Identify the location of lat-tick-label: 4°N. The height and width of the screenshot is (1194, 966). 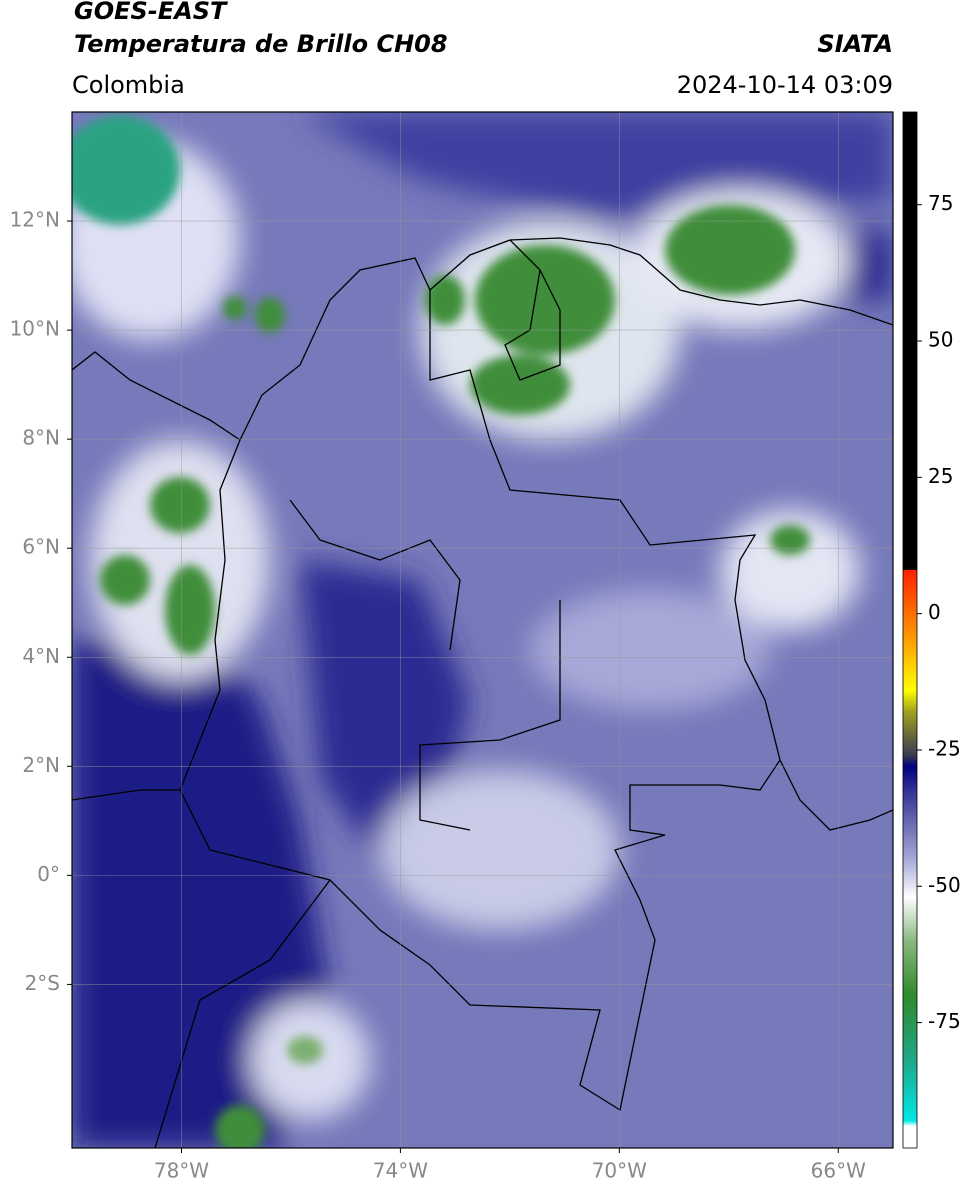
(41, 656).